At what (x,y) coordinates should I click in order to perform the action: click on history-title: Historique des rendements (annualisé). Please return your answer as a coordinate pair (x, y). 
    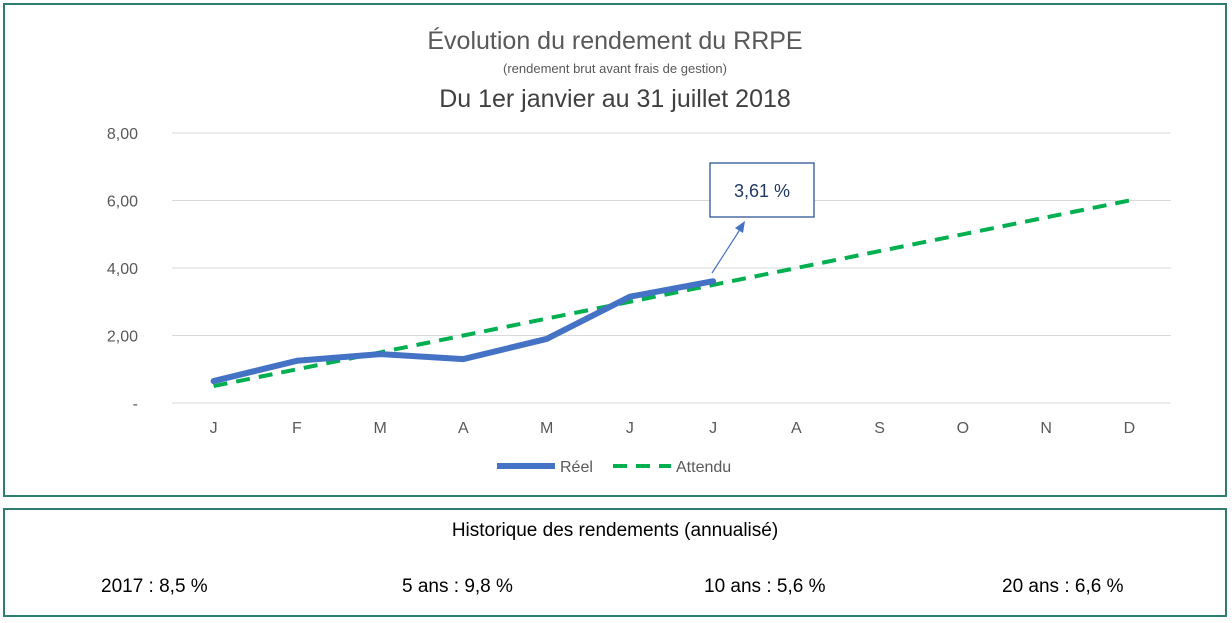
    Looking at the image, I should click on (615, 530).